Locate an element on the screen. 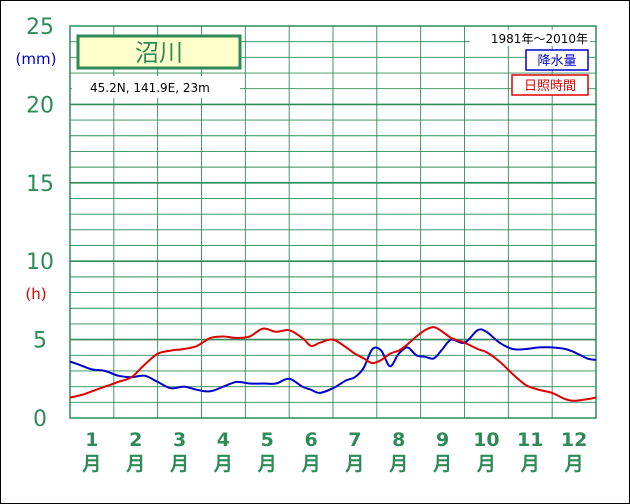  legend-sunshine-label: 日照時間 is located at coordinates (550, 86).